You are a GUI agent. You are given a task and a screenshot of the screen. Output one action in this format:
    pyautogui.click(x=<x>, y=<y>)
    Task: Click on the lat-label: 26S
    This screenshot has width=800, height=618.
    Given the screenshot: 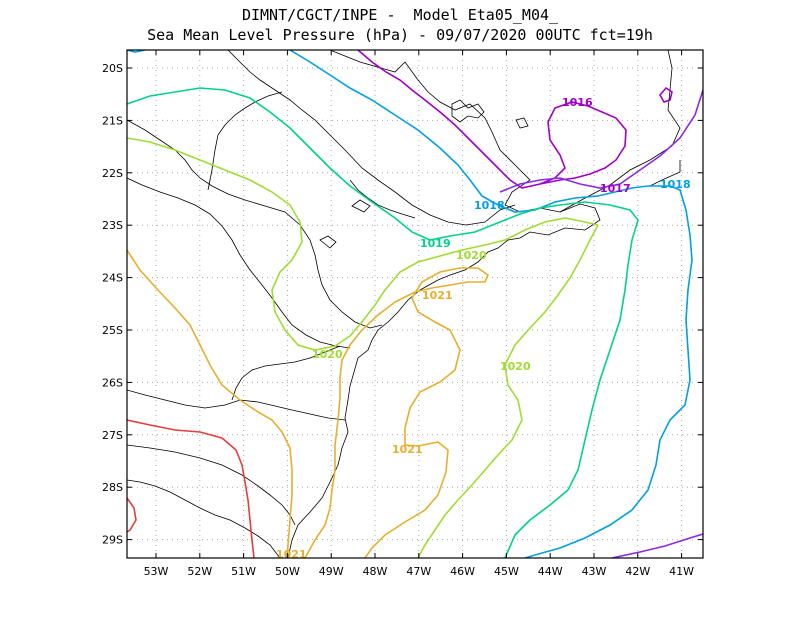 What is the action you would take?
    pyautogui.click(x=112, y=382)
    